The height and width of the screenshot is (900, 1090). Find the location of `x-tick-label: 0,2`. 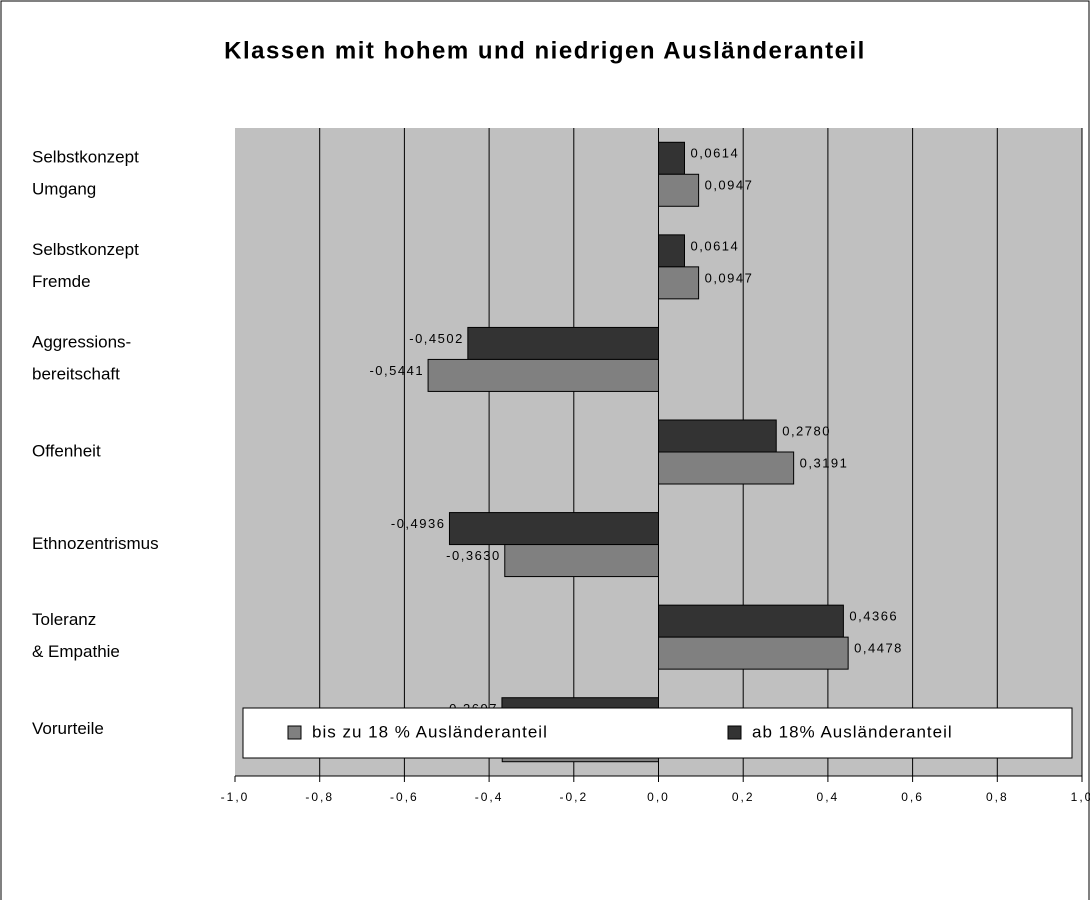

x-tick-label: 0,2 is located at coordinates (743, 797).